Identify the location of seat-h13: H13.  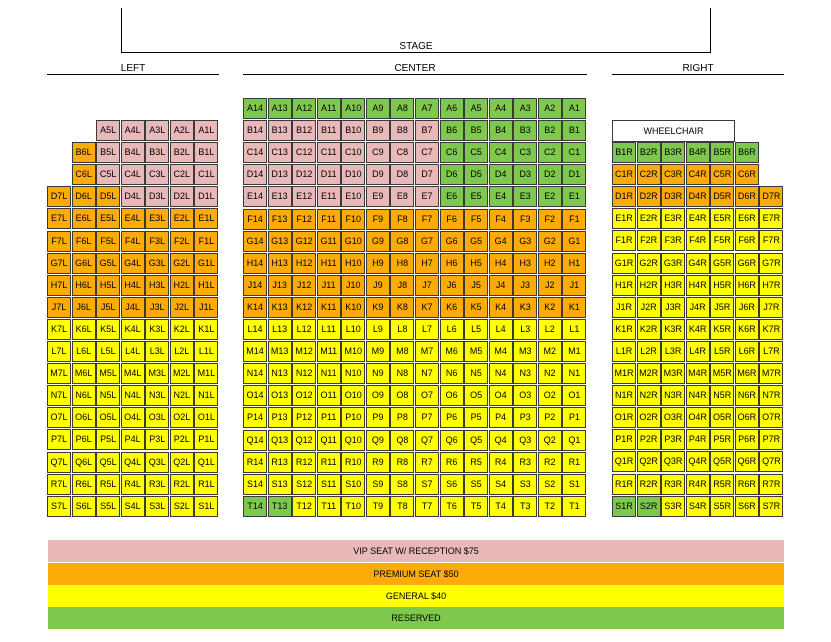
(279, 263).